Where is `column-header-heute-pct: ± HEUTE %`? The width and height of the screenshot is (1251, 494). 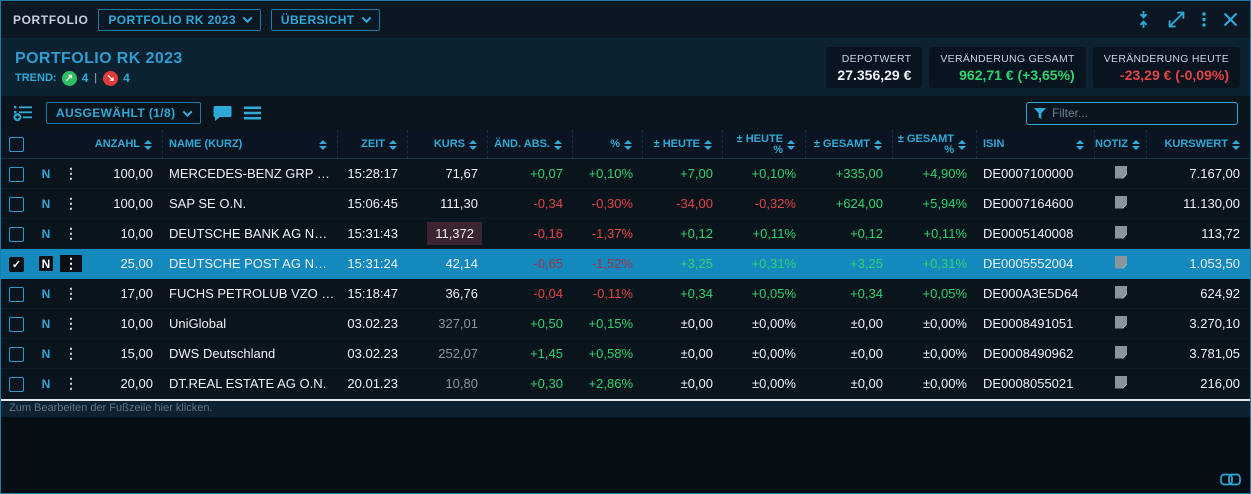 column-header-heute-pct: ± HEUTE % is located at coordinates (764, 144).